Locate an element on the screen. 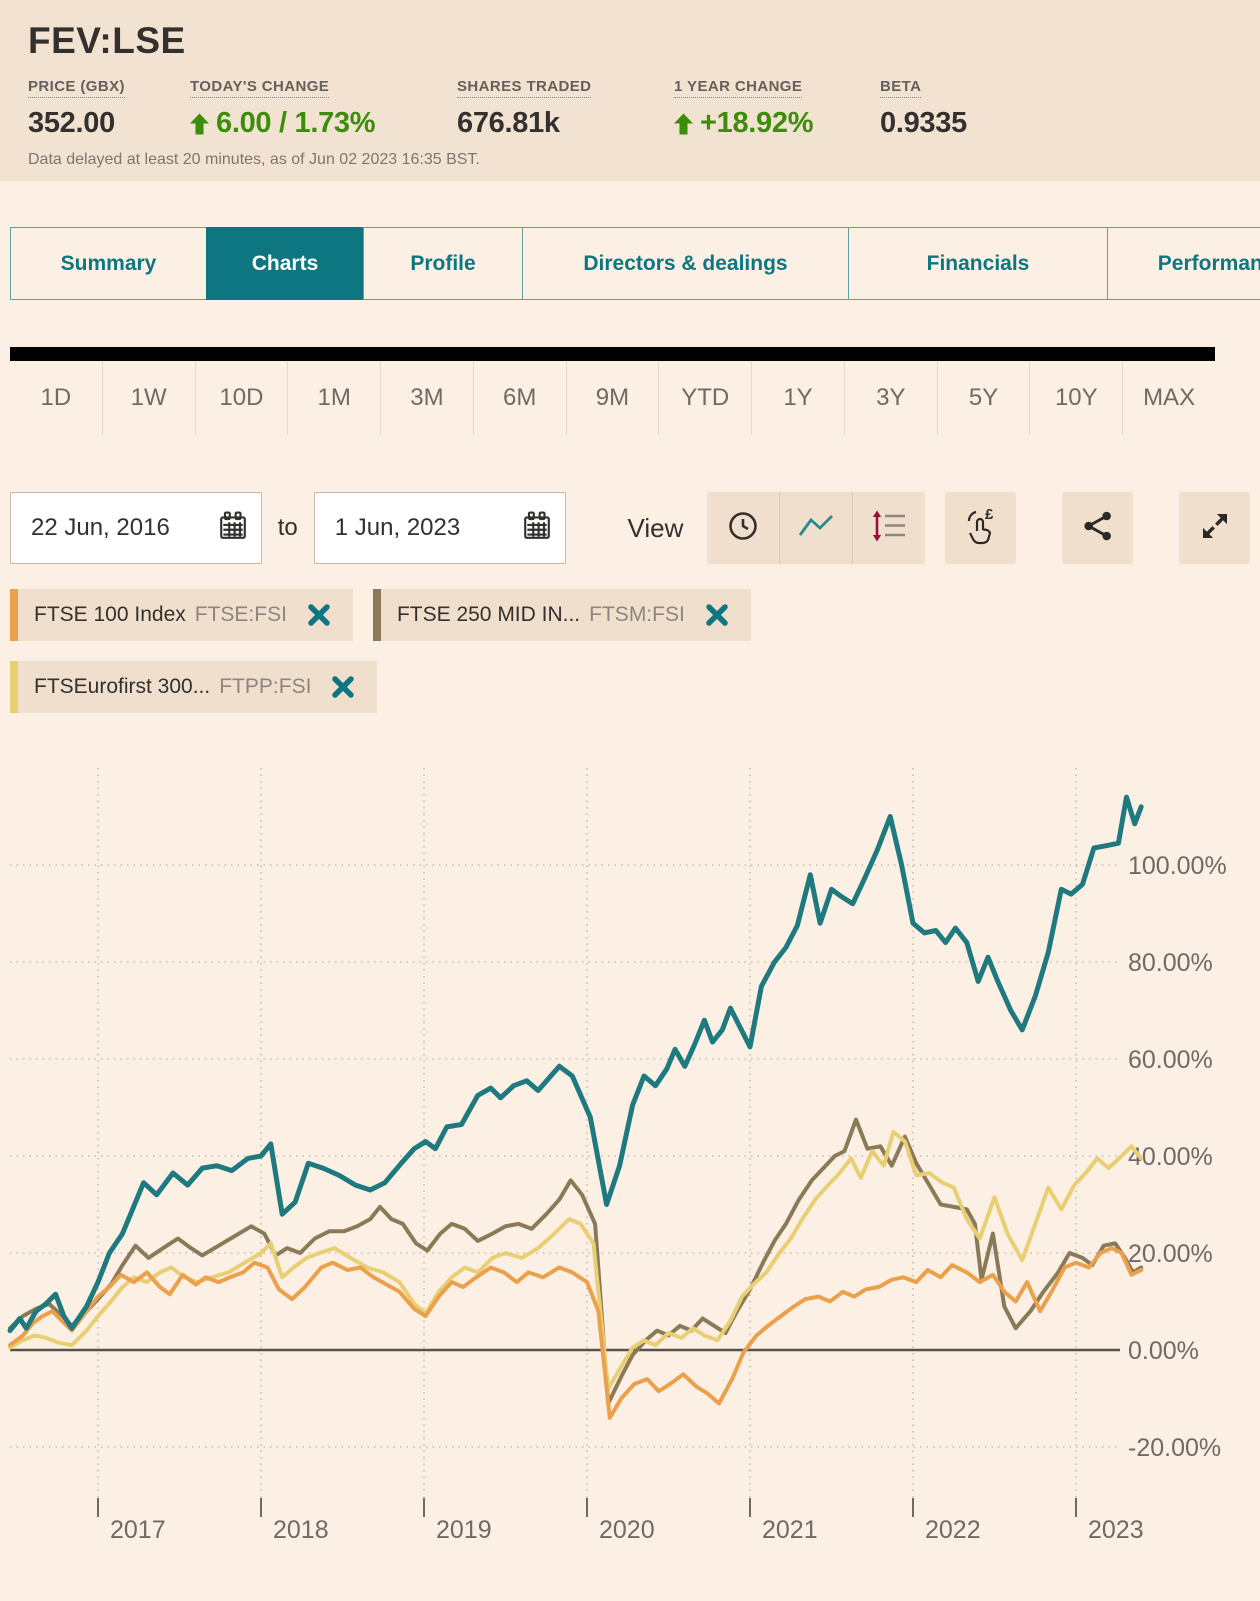  x-axis-label: 2022 is located at coordinates (953, 1530).